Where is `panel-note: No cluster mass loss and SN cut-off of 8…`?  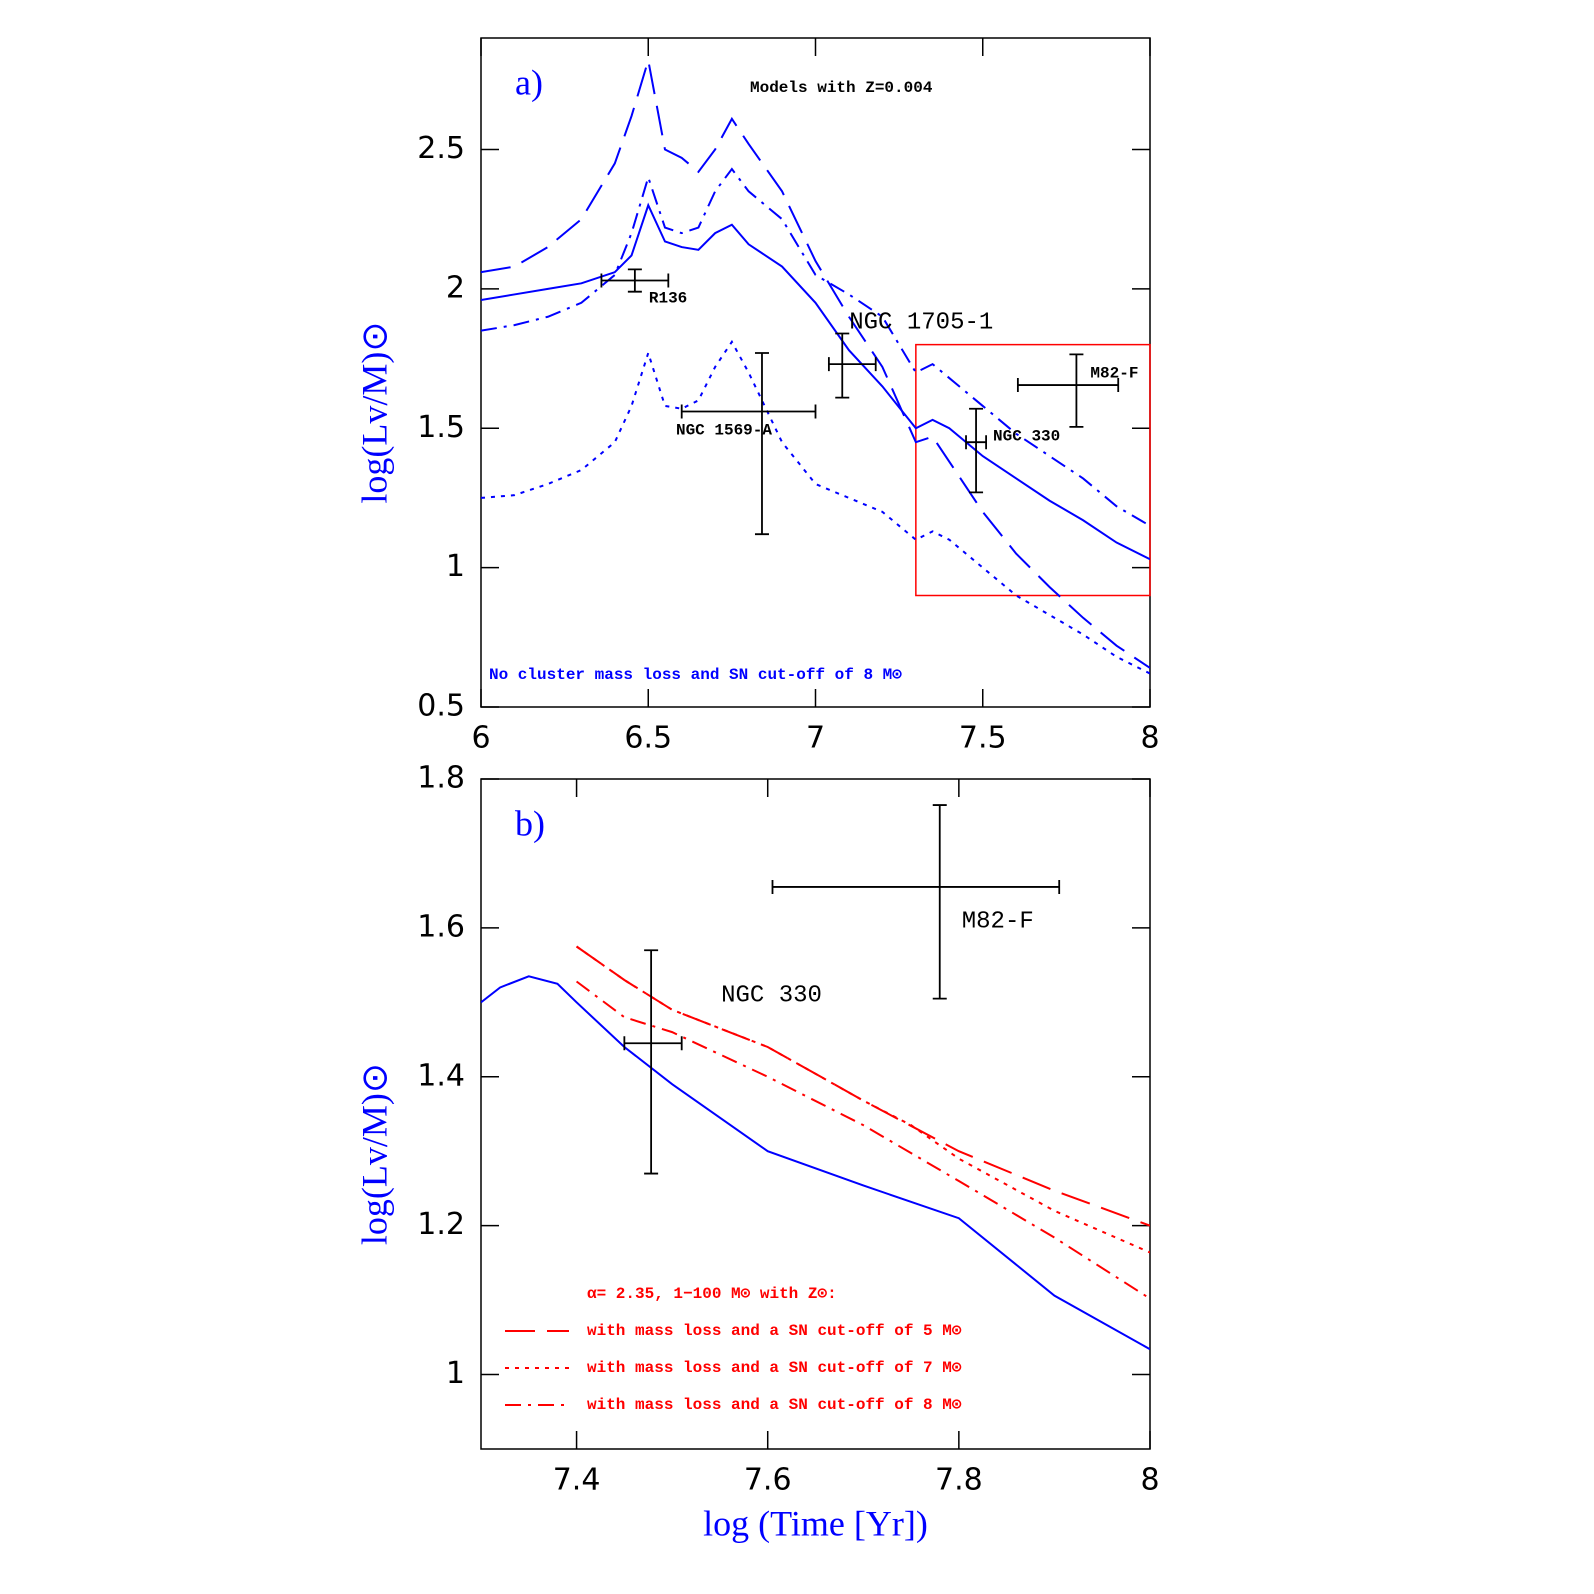 panel-note: No cluster mass loss and SN cut-off of 8… is located at coordinates (695, 675).